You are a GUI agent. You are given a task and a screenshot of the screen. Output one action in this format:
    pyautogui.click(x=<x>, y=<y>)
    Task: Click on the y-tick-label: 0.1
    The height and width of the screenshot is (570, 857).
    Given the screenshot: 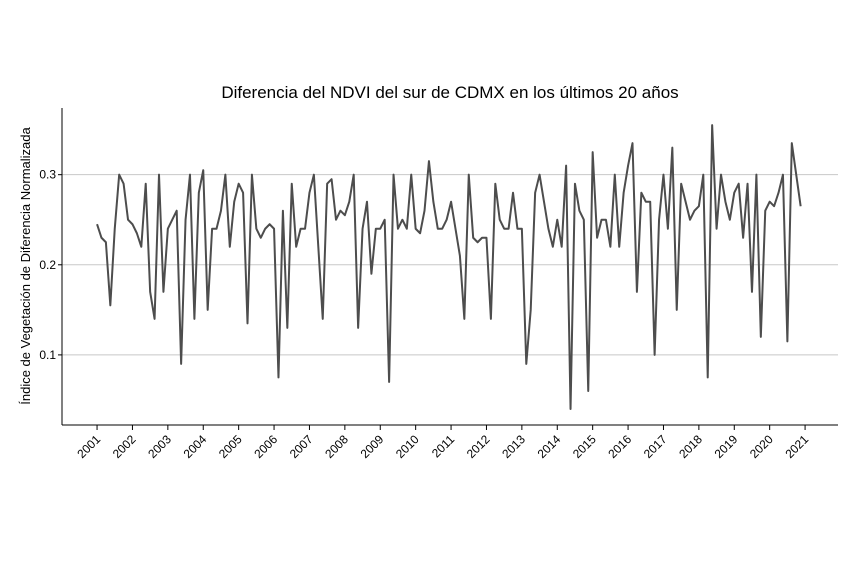 What is the action you would take?
    pyautogui.click(x=47, y=355)
    